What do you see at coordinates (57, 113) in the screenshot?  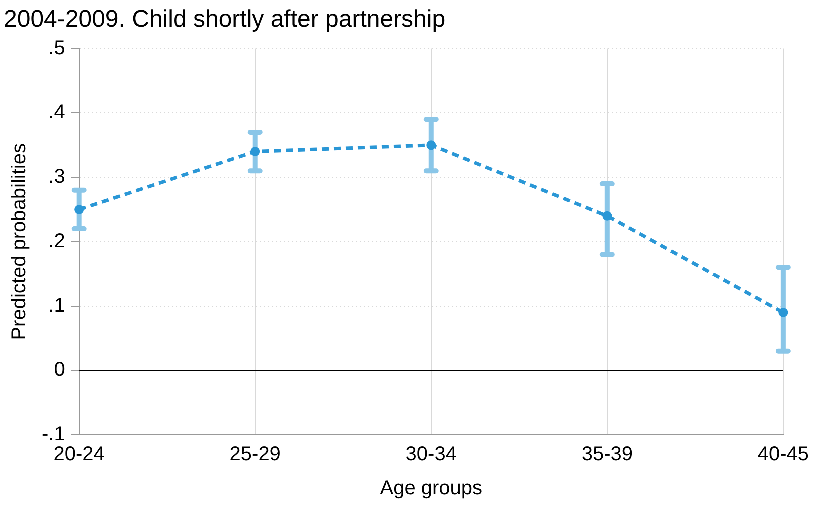 I see `y-tick-label: .4` at bounding box center [57, 113].